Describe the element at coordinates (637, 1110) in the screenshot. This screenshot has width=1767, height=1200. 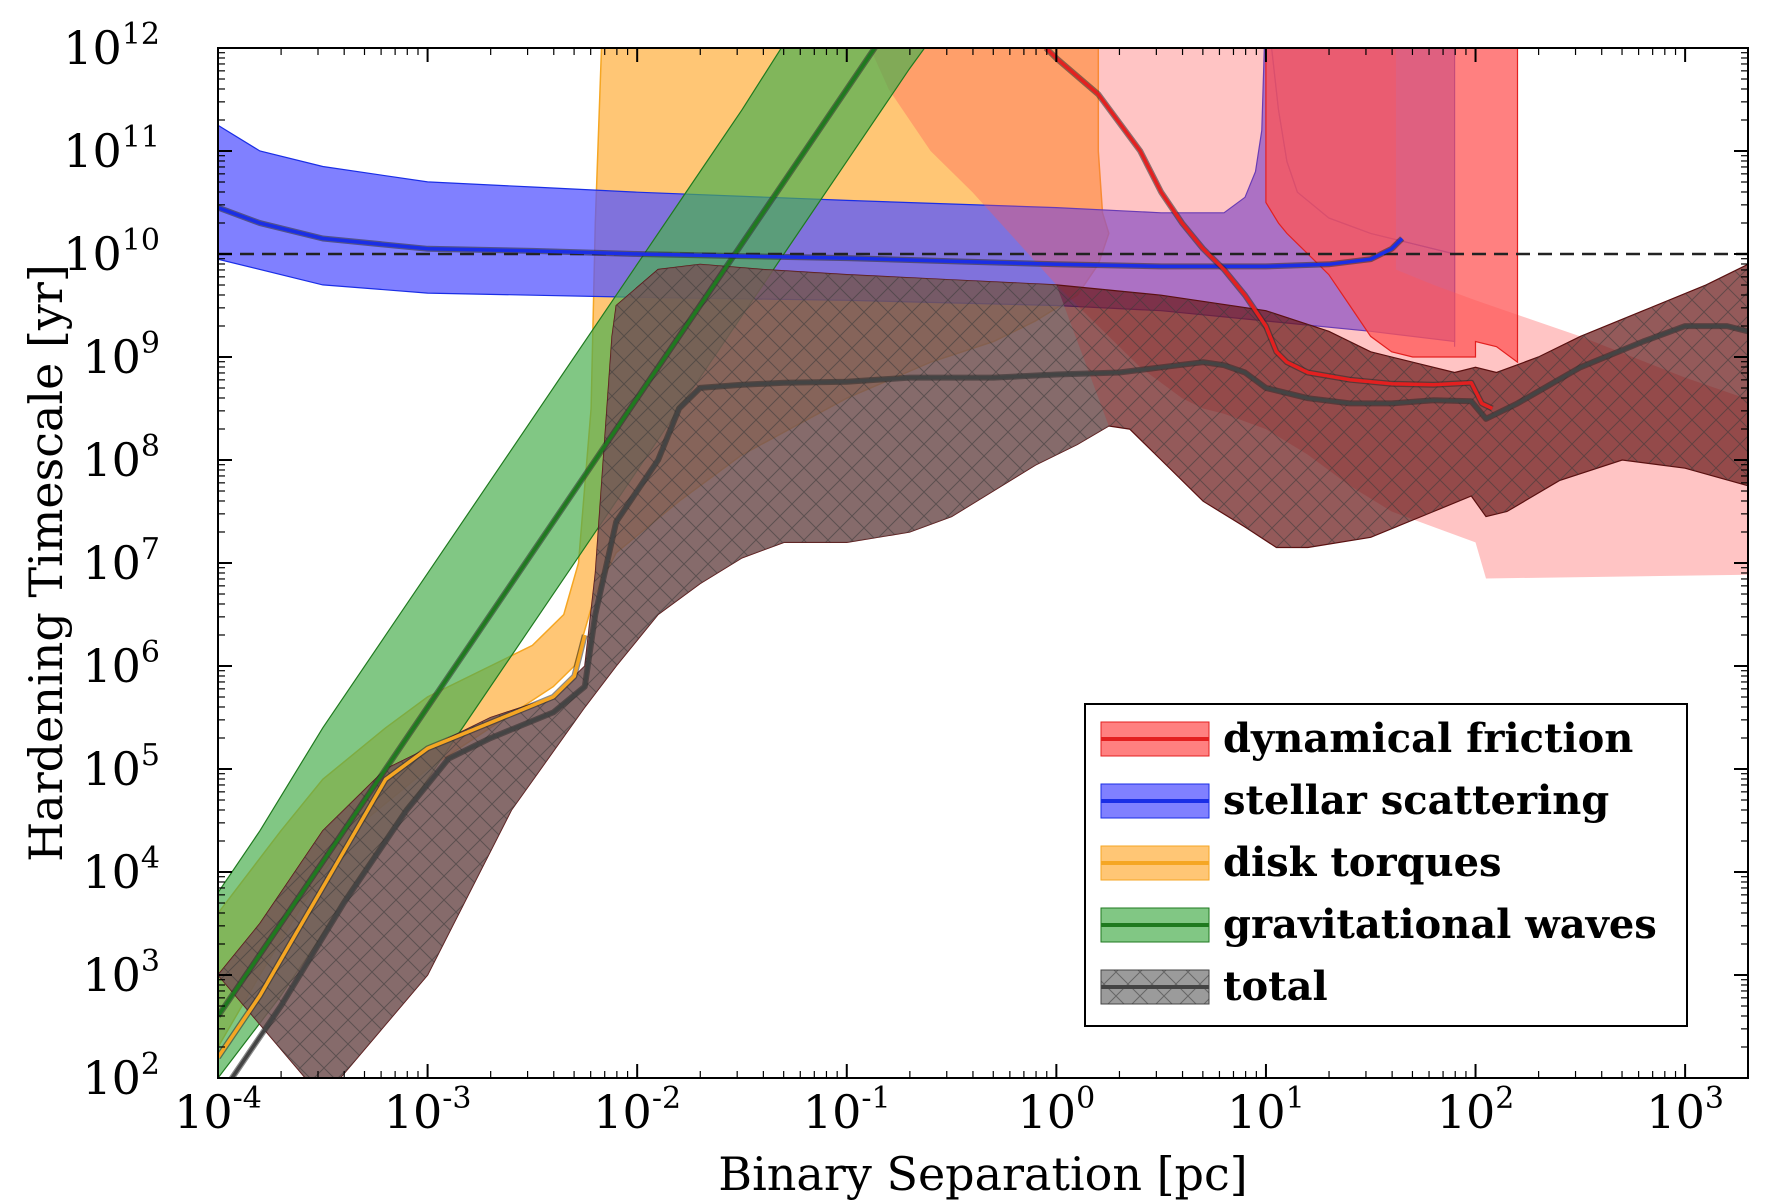
I see `x-tick-label: 10⁻²` at that location.